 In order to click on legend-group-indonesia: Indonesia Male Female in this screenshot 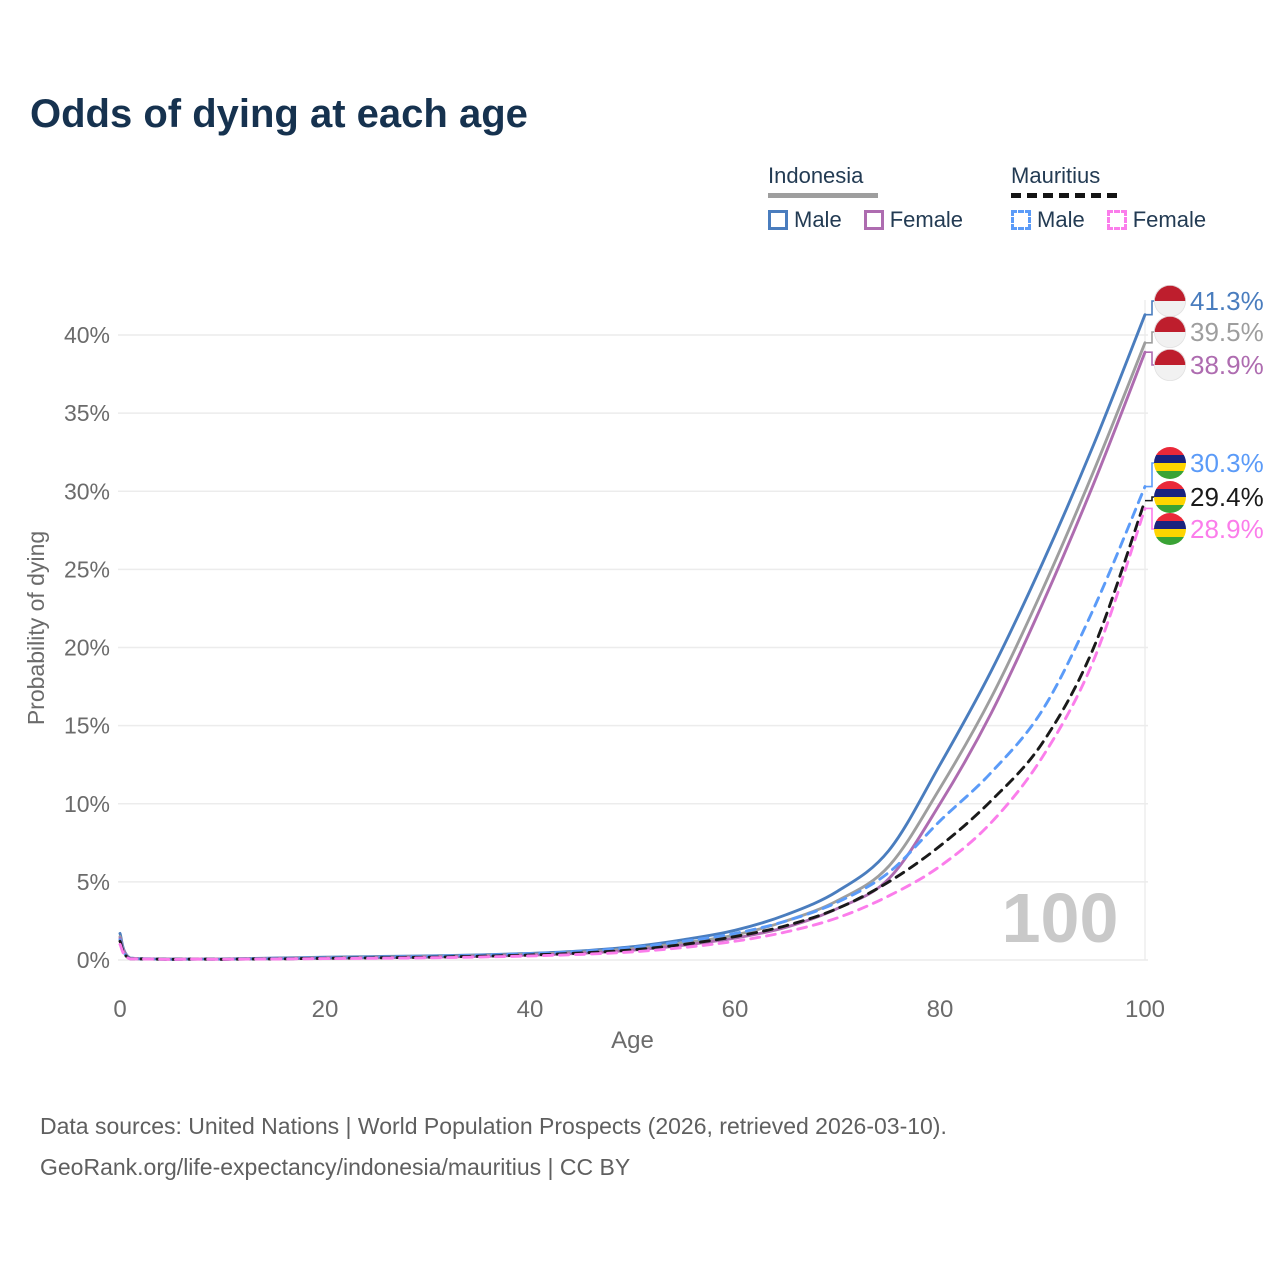, I will do `click(865, 198)`.